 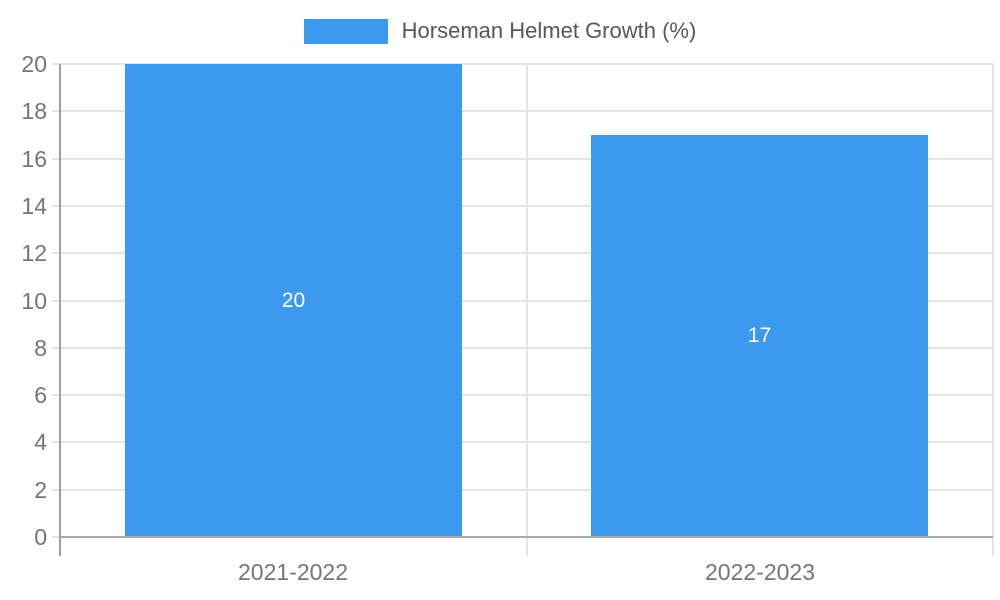 I want to click on x-axis-label: 2022-2023, so click(x=760, y=572).